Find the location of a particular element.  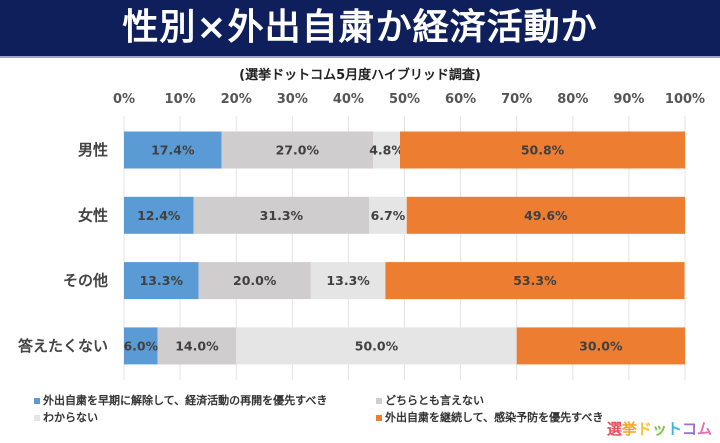

data-label: 27.0% is located at coordinates (298, 150).